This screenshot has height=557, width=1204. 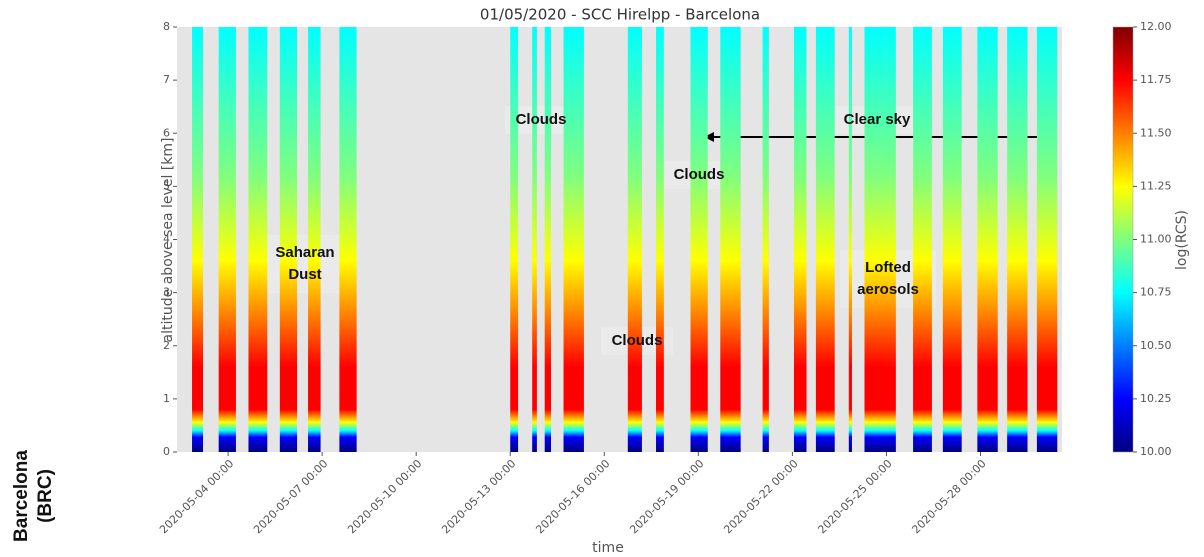 I want to click on colorbar-tick-label: 10.00, so click(x=1156, y=451).